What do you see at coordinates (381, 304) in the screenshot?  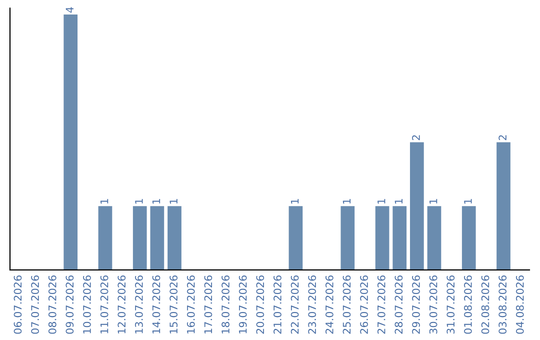 I see `x-tick-label: 27.07.2026` at bounding box center [381, 304].